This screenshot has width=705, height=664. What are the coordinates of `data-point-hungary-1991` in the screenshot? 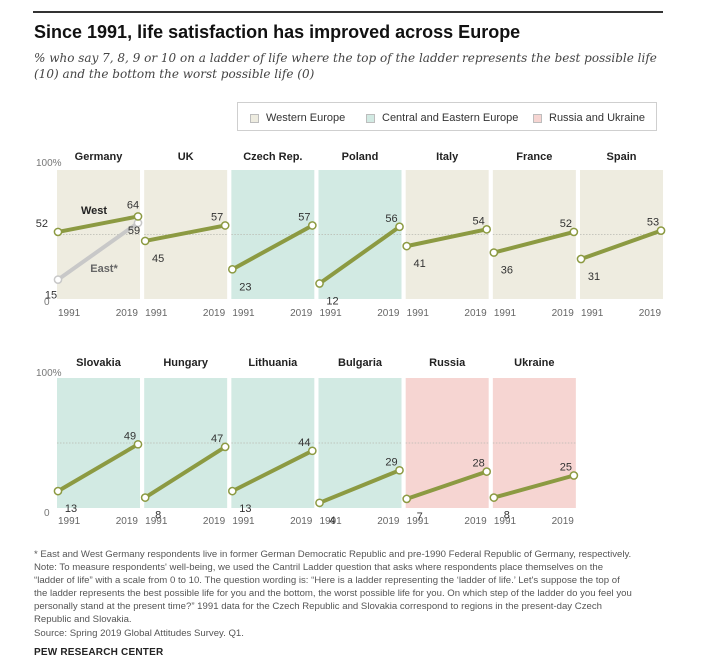 It's located at (145, 497).